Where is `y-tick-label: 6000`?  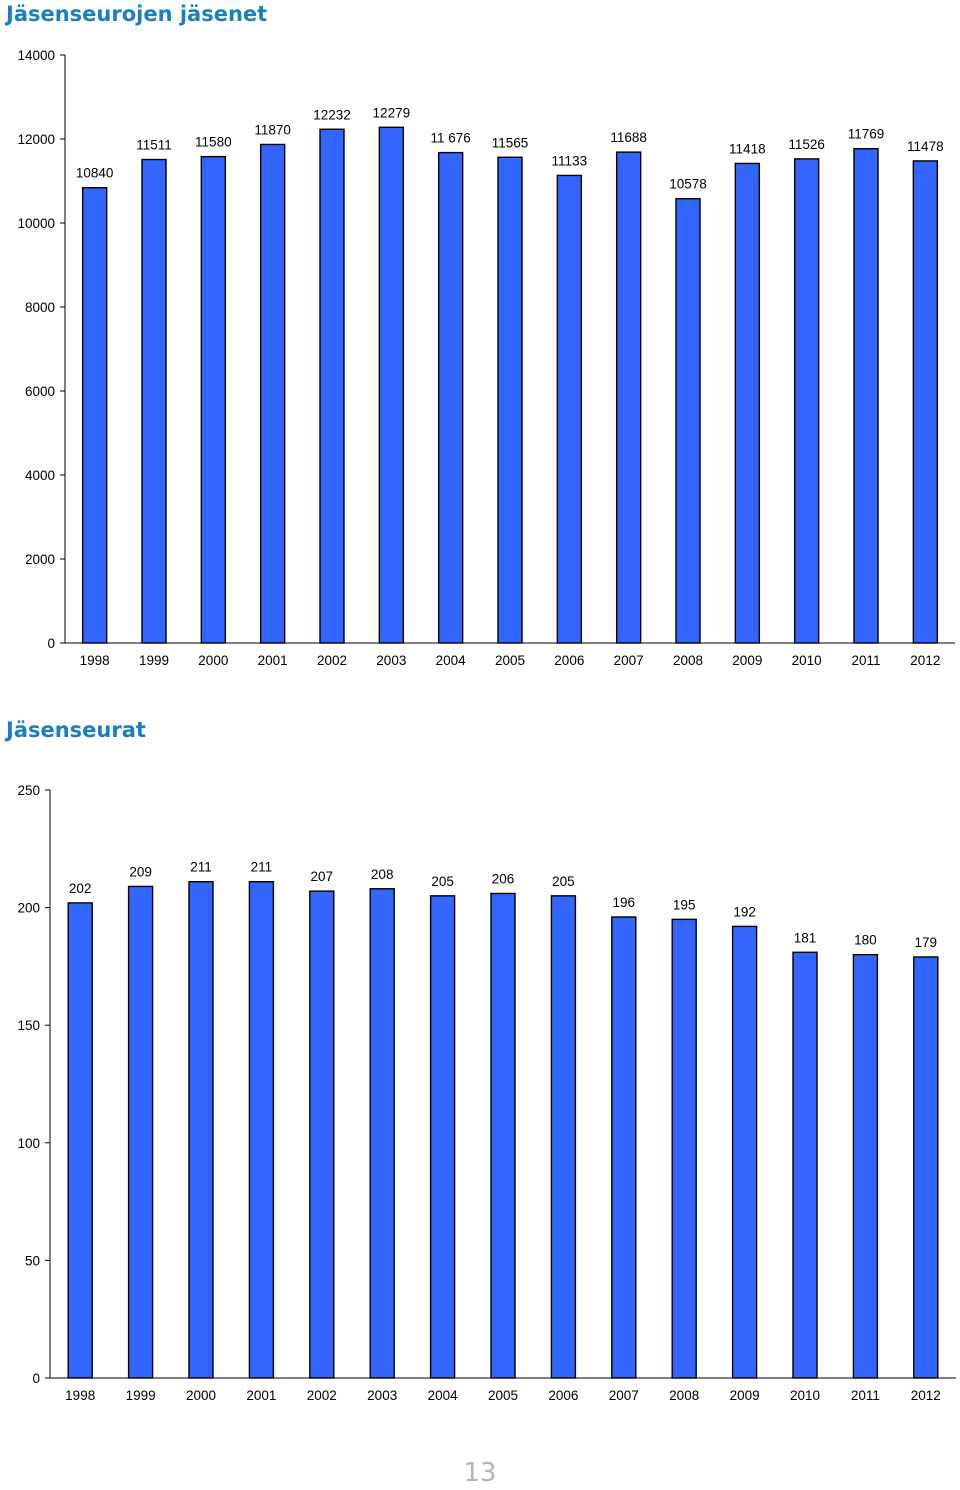 y-tick-label: 6000 is located at coordinates (40, 391).